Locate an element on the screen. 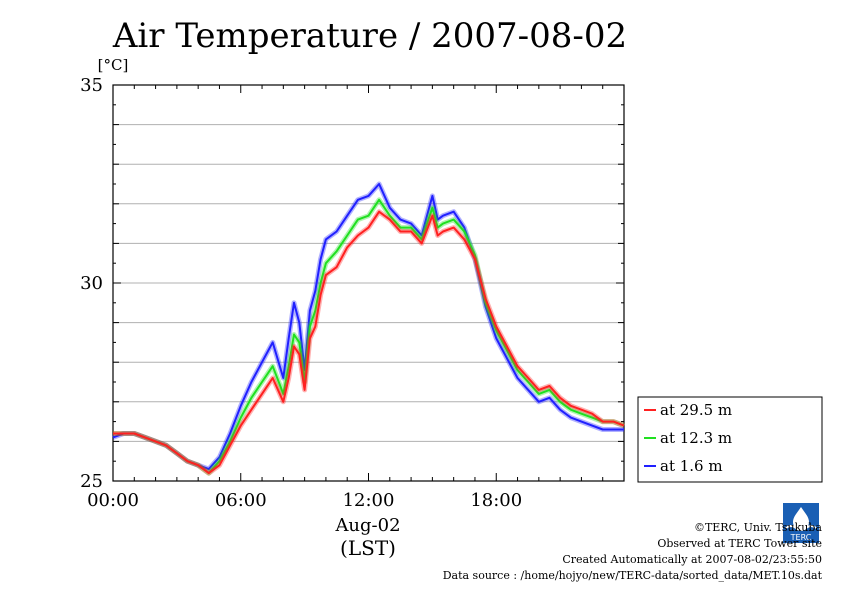  x-tick-label: 18:00 is located at coordinates (496, 500).